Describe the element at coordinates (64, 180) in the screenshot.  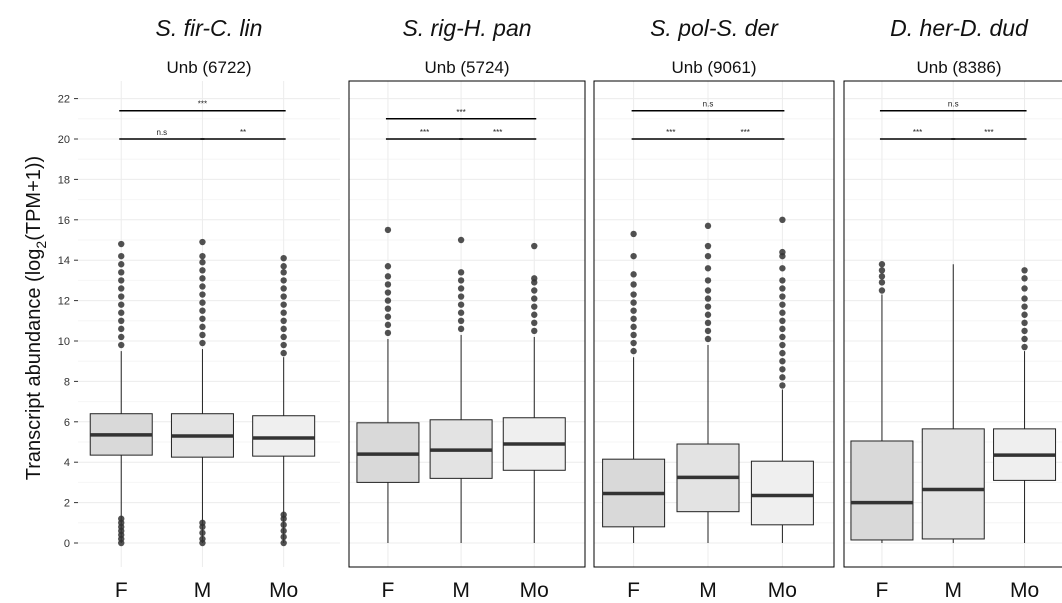
I see `y-tick-label: 18` at that location.